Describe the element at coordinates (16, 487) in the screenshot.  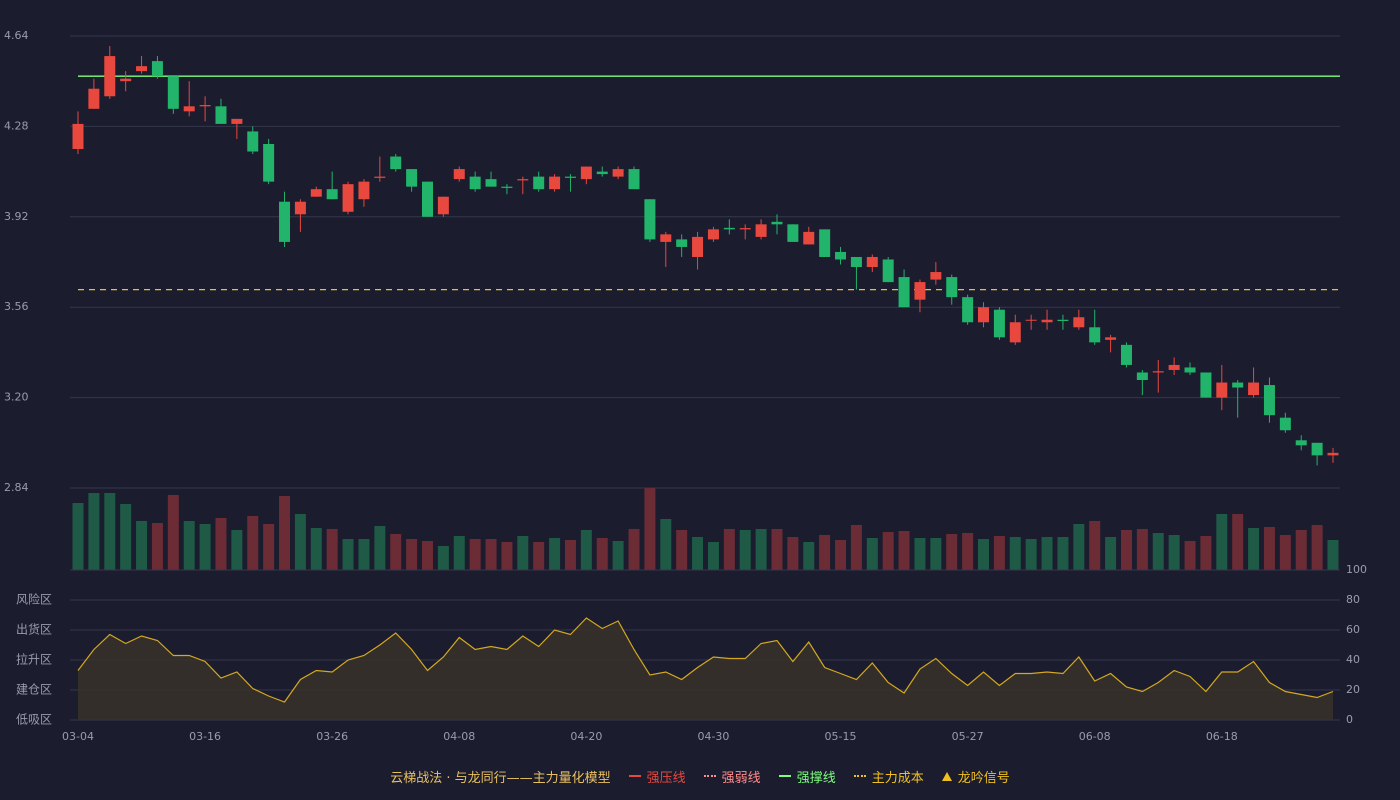
I see `y-tick-label: 2.84` at that location.